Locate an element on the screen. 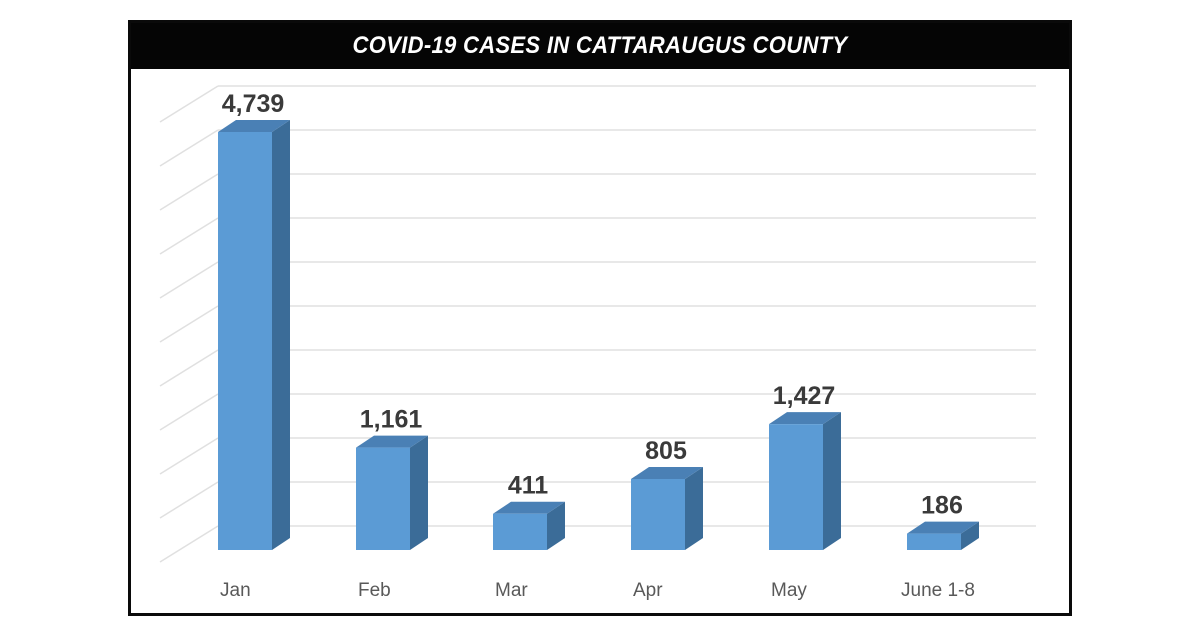 The width and height of the screenshot is (1200, 630). category-label: Mar is located at coordinates (511, 590).